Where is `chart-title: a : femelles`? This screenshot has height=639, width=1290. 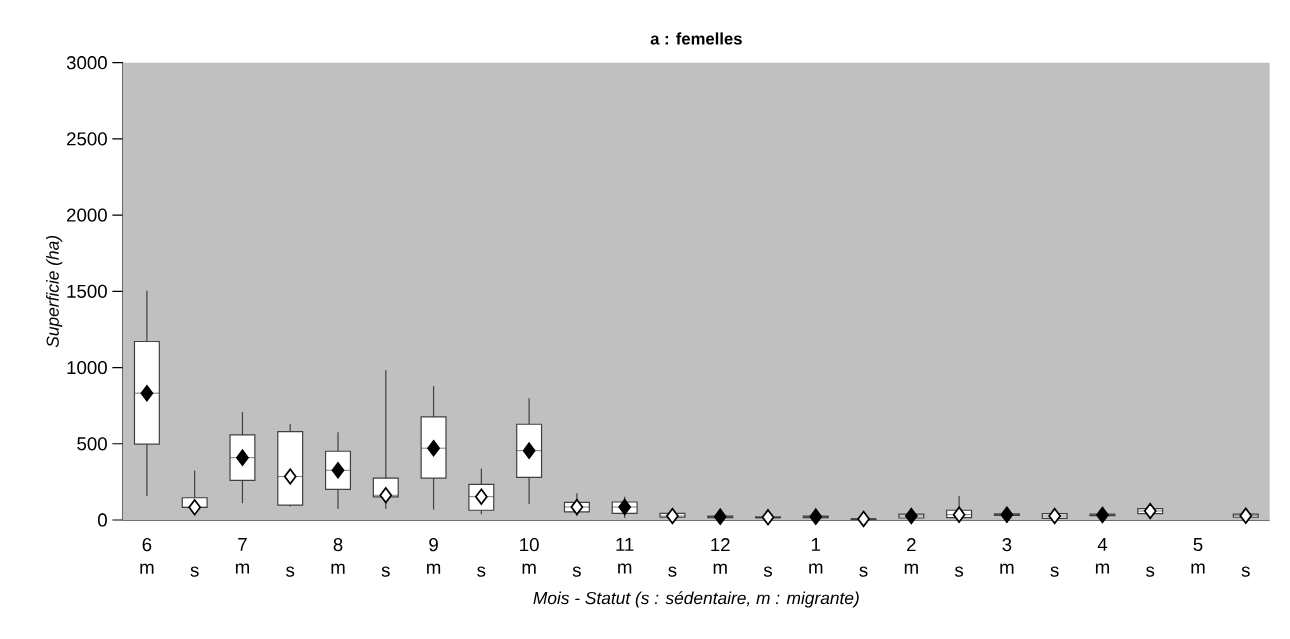
chart-title: a : femelles is located at coordinates (696, 38).